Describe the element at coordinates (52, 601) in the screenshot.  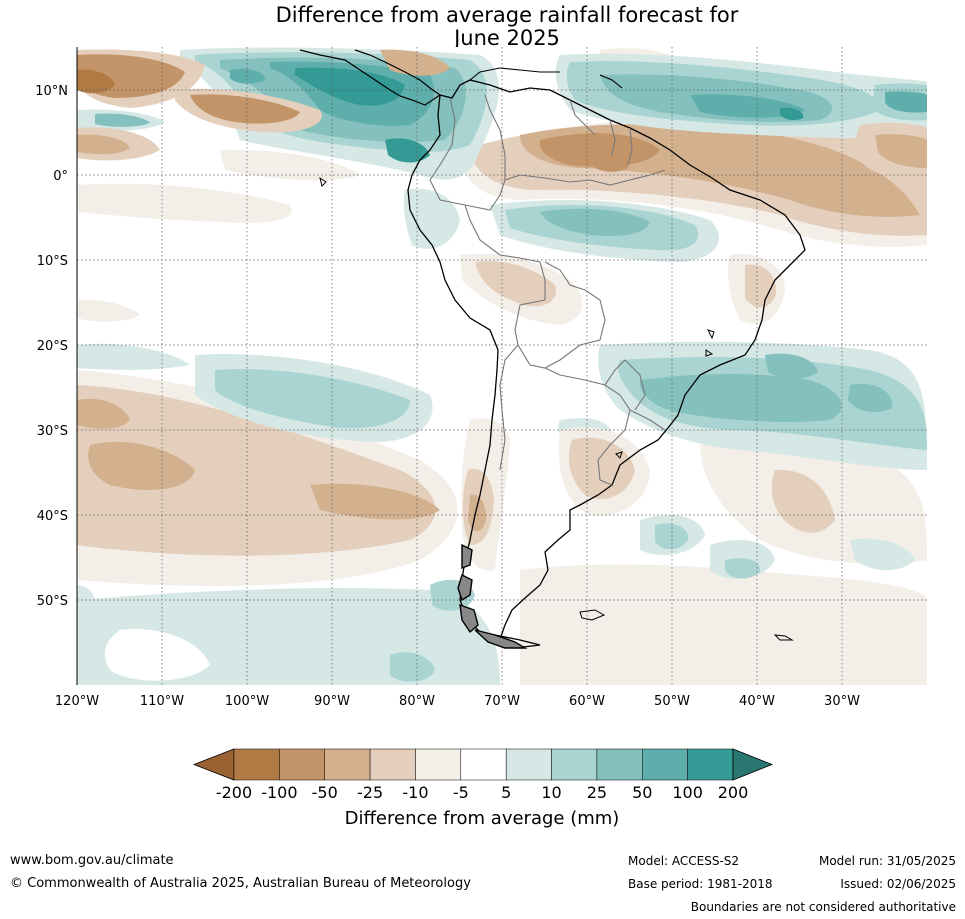
I see `lat-label: 50°S` at that location.